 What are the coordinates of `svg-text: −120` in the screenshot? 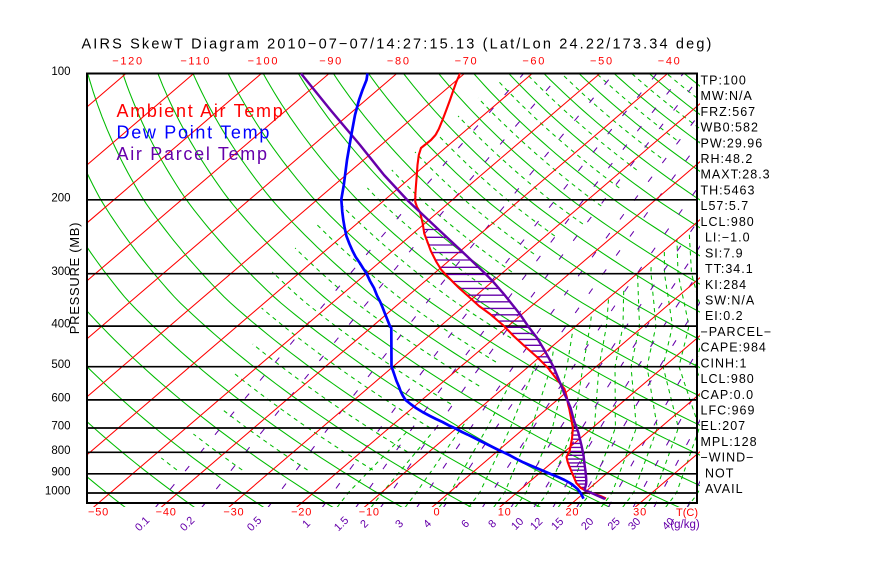 It's located at (128, 62).